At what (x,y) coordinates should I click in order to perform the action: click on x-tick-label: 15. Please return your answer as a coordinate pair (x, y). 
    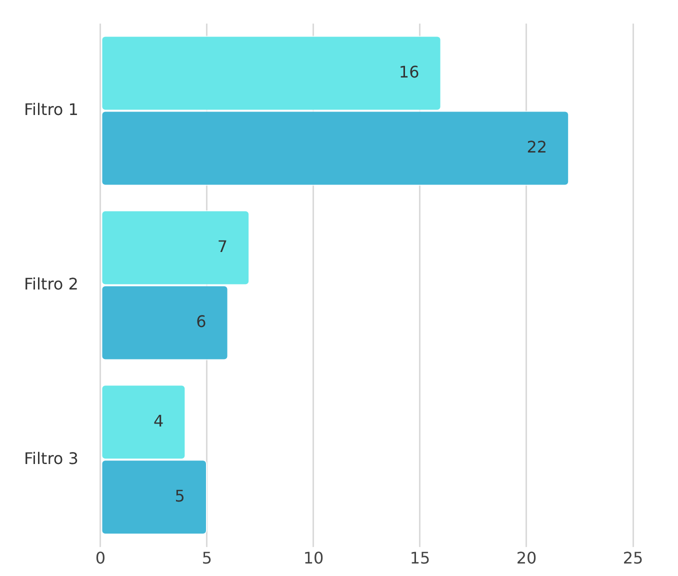
    Looking at the image, I should click on (420, 558).